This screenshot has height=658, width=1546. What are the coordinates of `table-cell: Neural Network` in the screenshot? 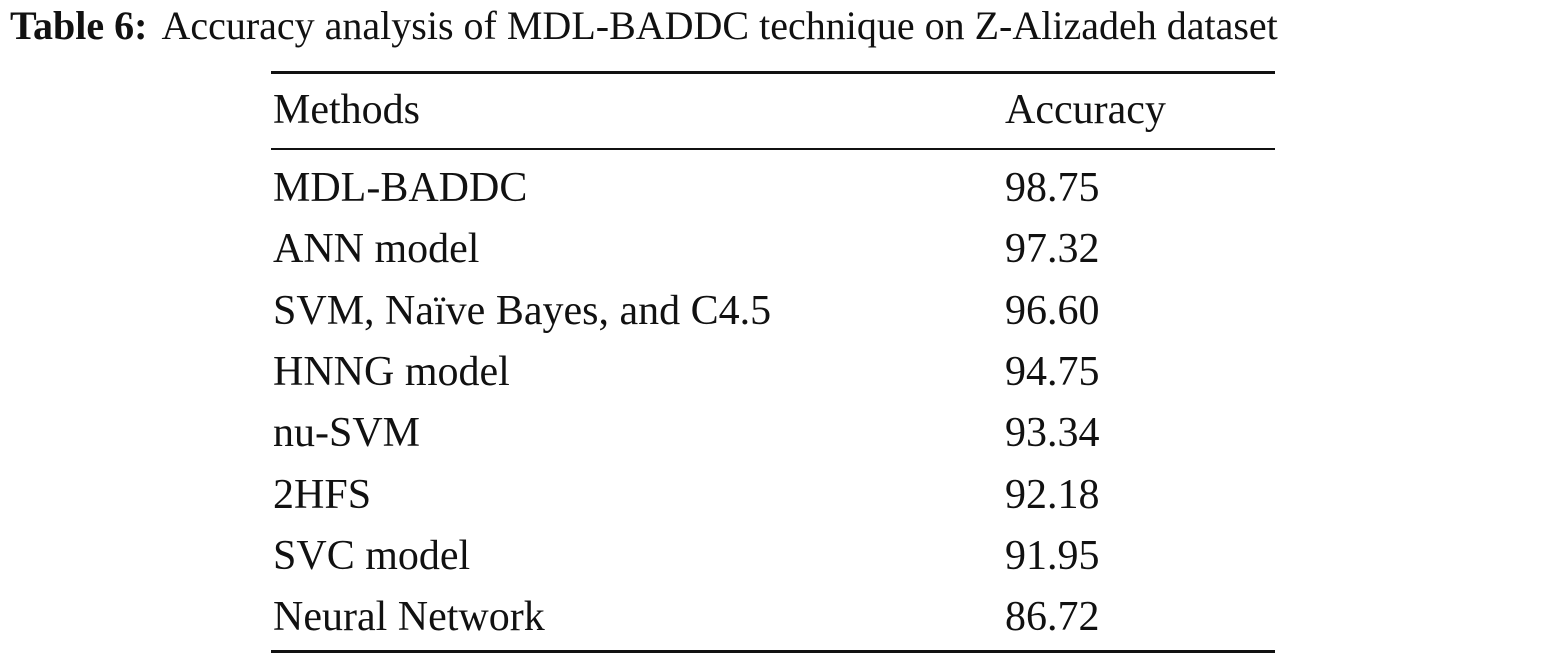 It's located at (409, 617).